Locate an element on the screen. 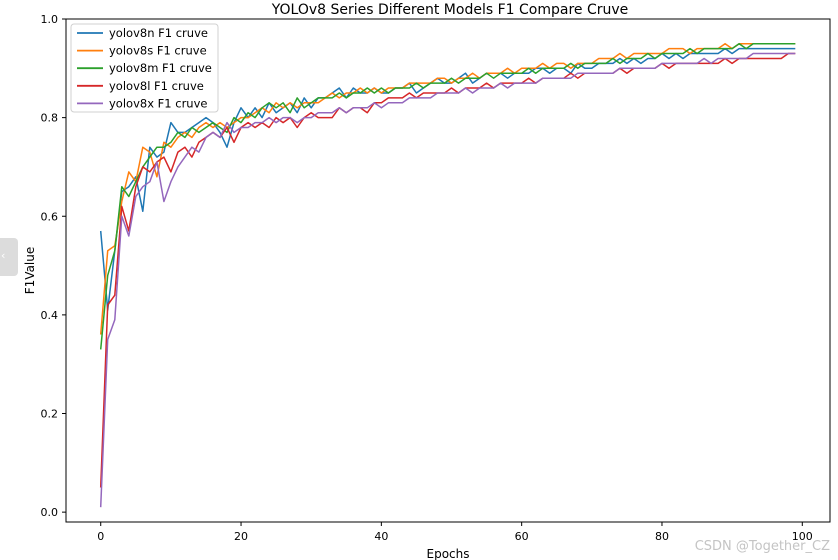 The width and height of the screenshot is (838, 560). legend-label: yolov8l F1 cruve is located at coordinates (156, 86).